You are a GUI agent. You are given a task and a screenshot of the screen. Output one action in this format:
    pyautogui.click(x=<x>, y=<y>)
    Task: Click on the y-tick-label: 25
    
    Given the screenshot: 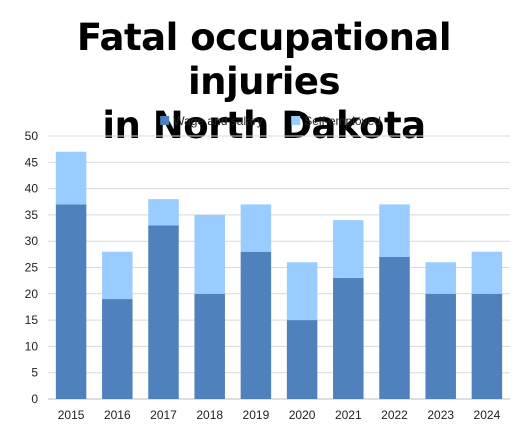 What is the action you would take?
    pyautogui.click(x=32, y=268)
    